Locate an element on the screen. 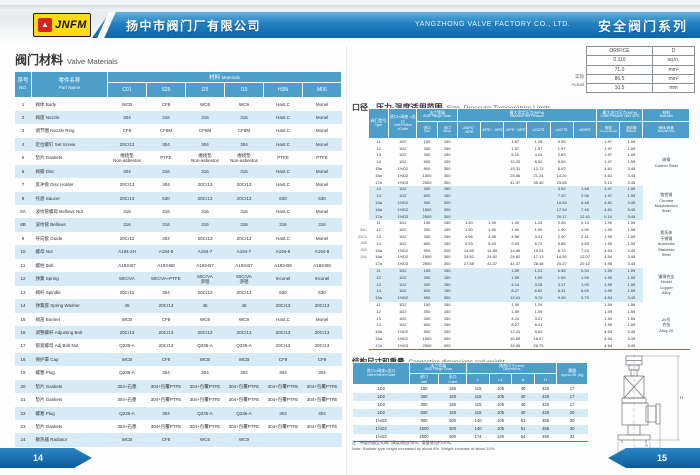 This screenshot has width=700, height=475. company-logo: ▲ JNFM is located at coordinates (62, 25).